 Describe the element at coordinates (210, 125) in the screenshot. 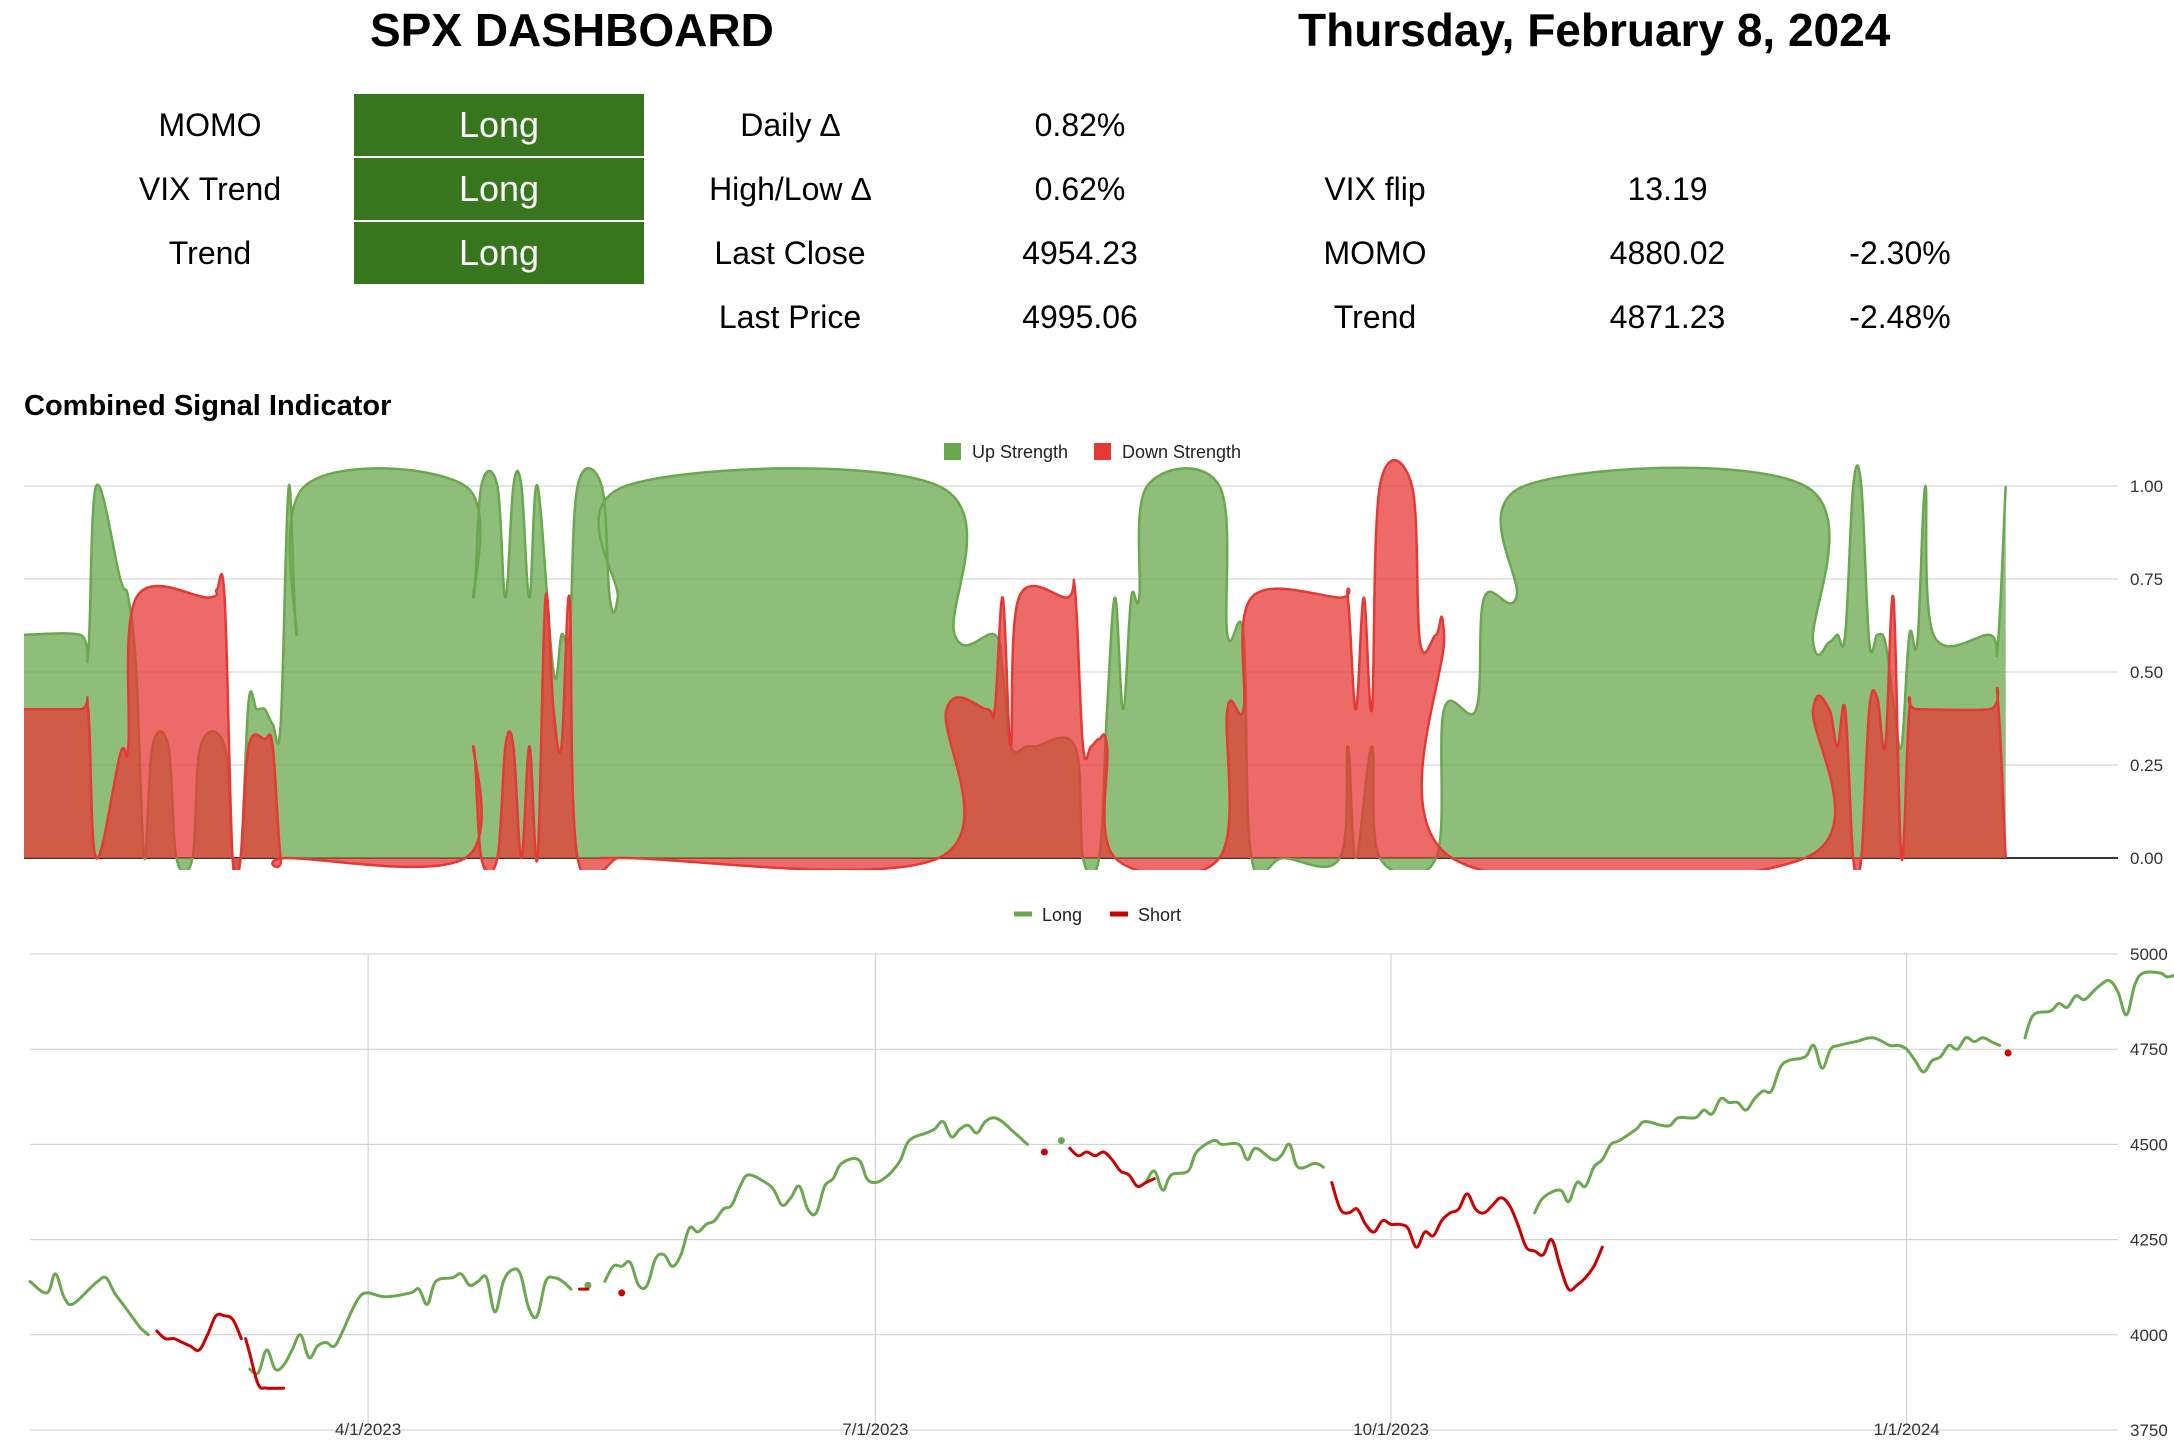

I see `signal-label-momo: MOMO` at that location.